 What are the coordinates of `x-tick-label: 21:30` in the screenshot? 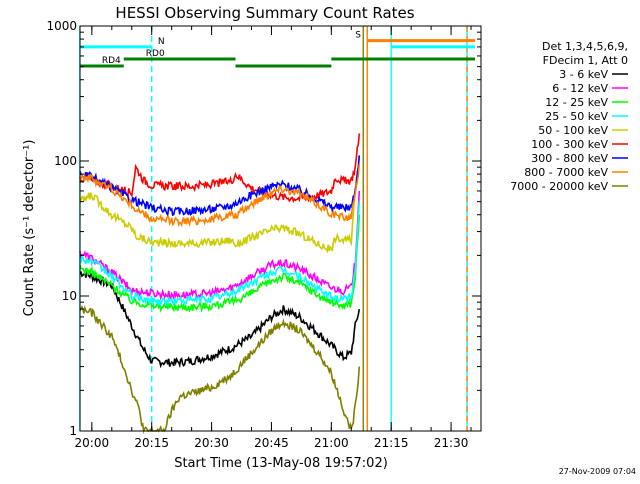 It's located at (451, 443).